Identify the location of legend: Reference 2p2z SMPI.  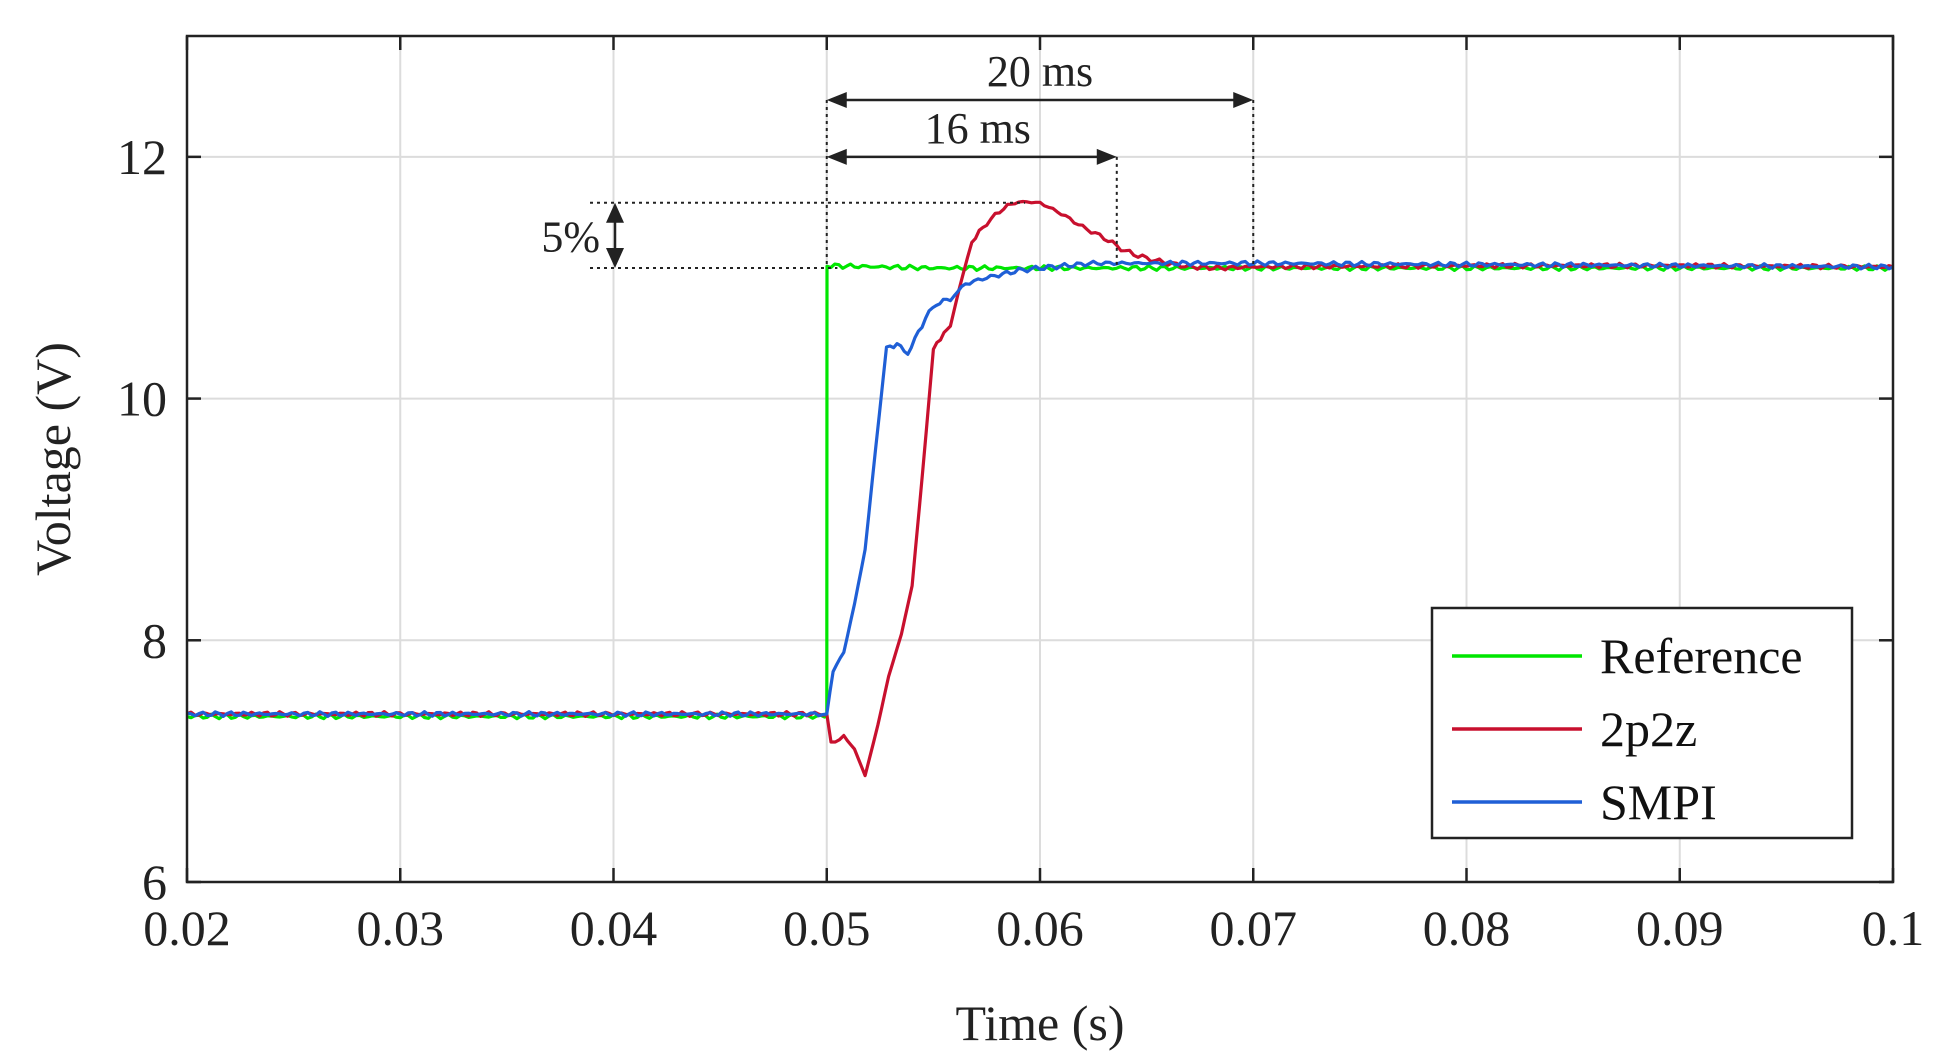
(1642, 723).